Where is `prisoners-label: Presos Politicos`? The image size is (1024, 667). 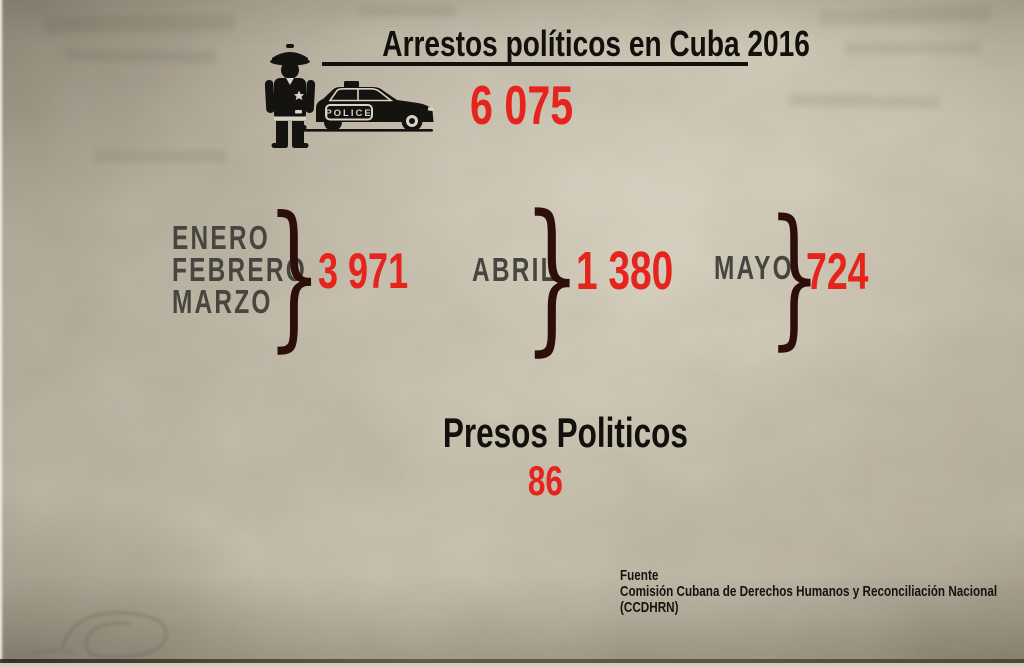
prisoners-label: Presos Politicos is located at coordinates (565, 432).